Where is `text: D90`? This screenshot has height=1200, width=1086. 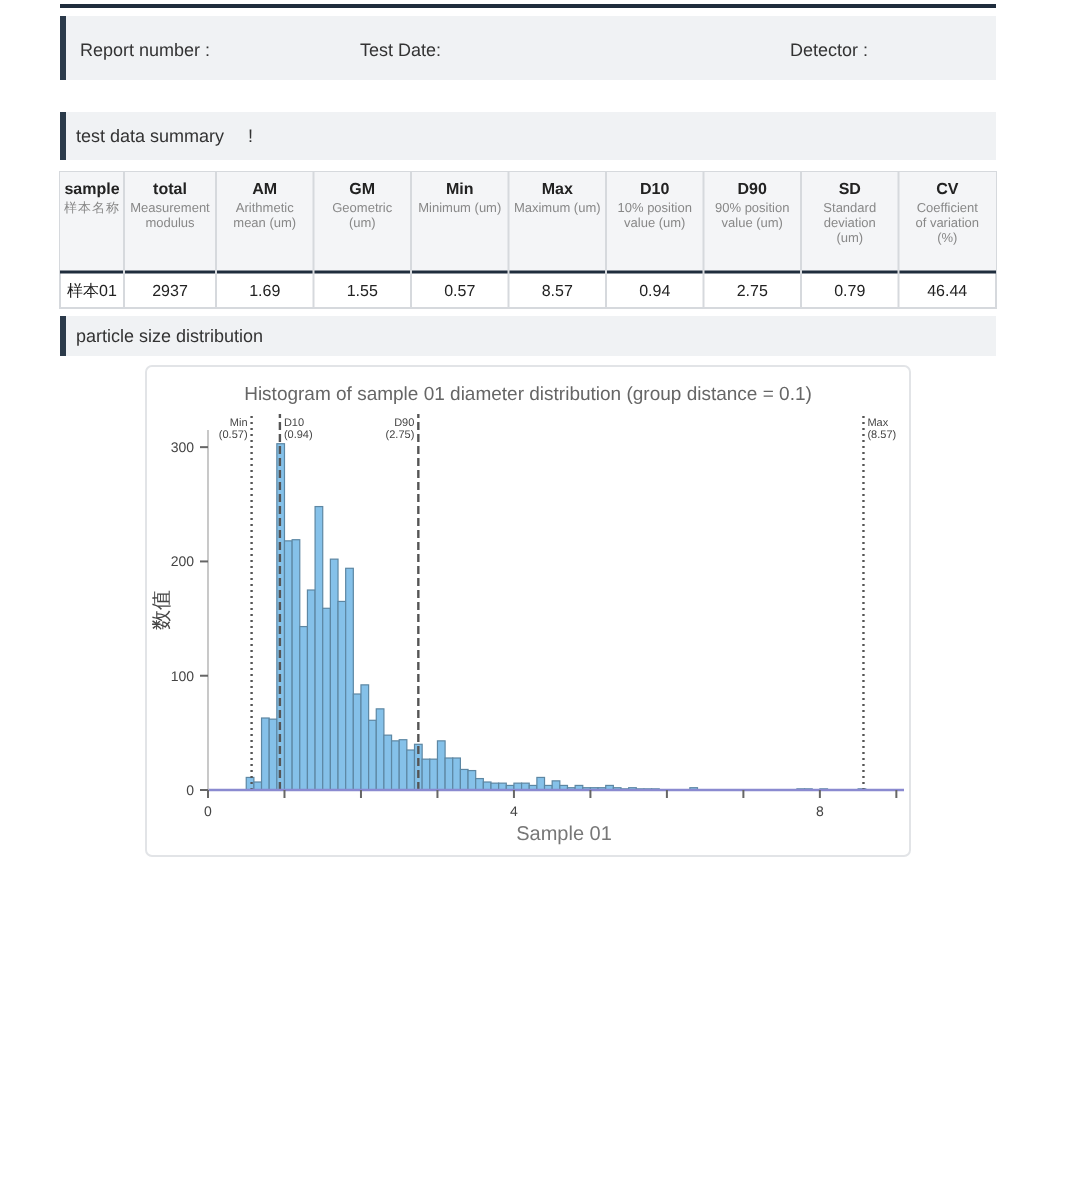 text: D90 is located at coordinates (753, 189).